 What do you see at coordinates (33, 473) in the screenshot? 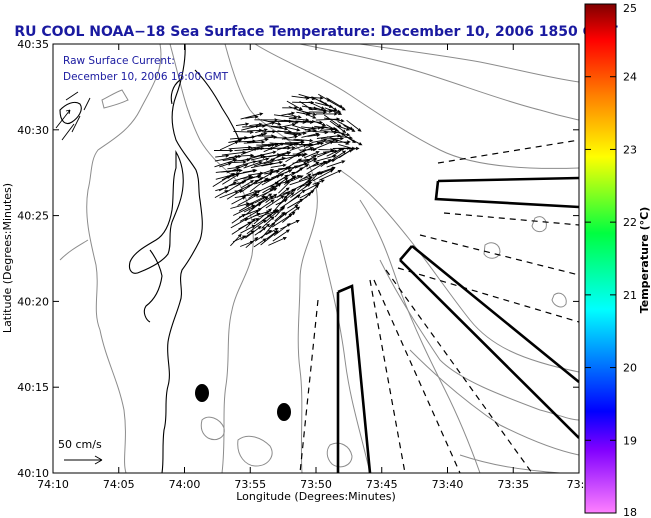
I see `y-tick-label: 40:10` at bounding box center [33, 473].